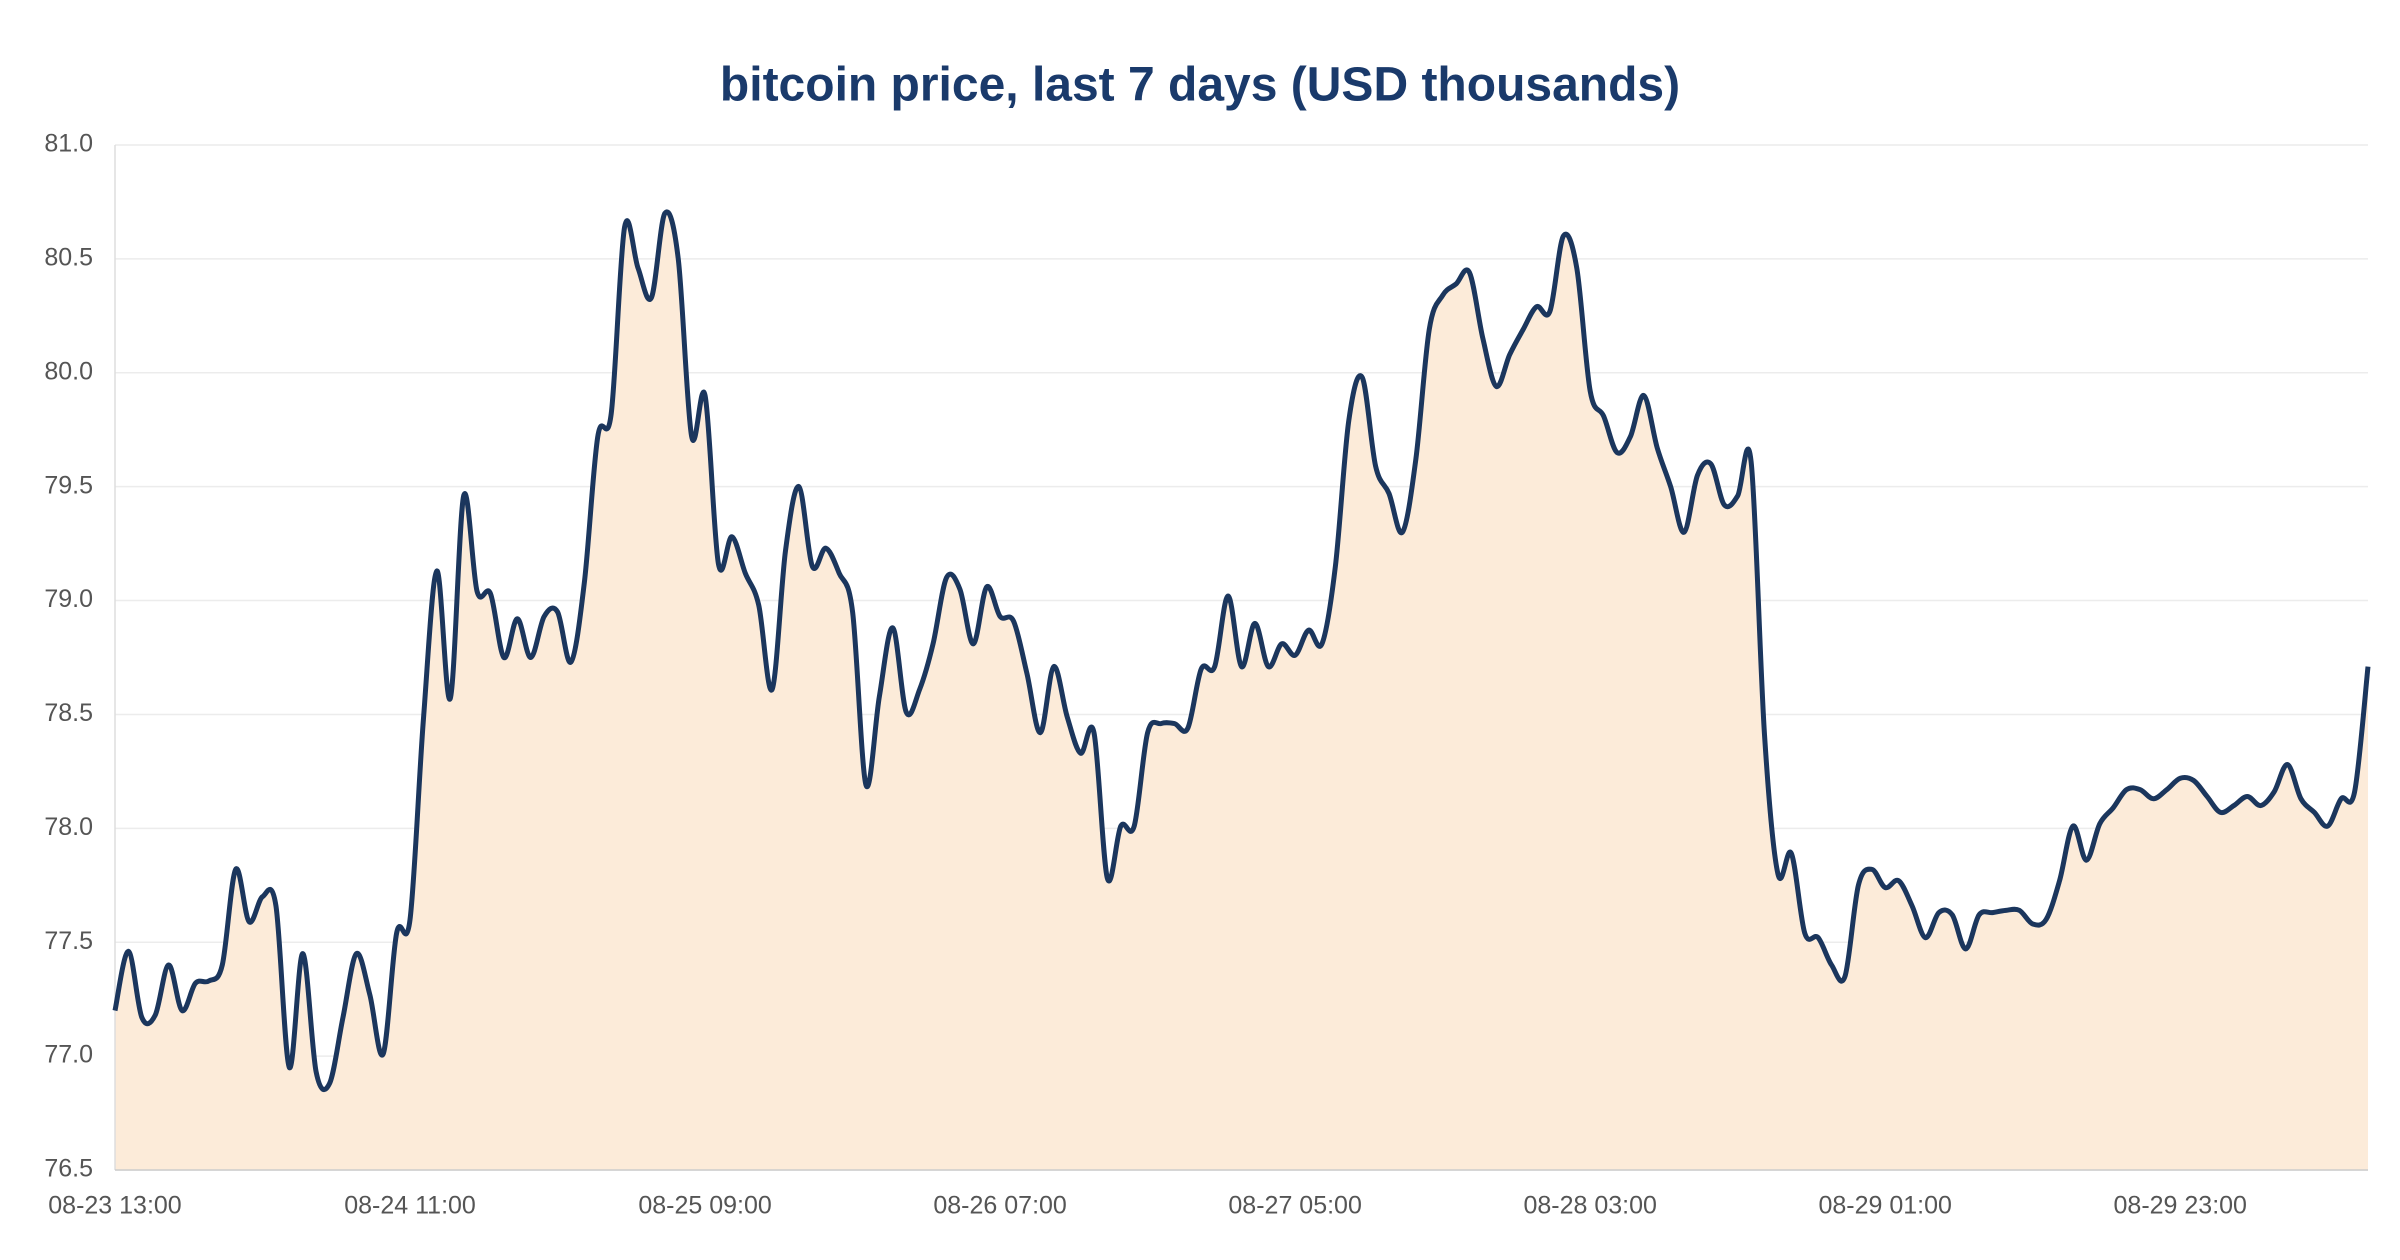 The image size is (2400, 1260). What do you see at coordinates (68, 371) in the screenshot?
I see `y-tick-label: 80.0` at bounding box center [68, 371].